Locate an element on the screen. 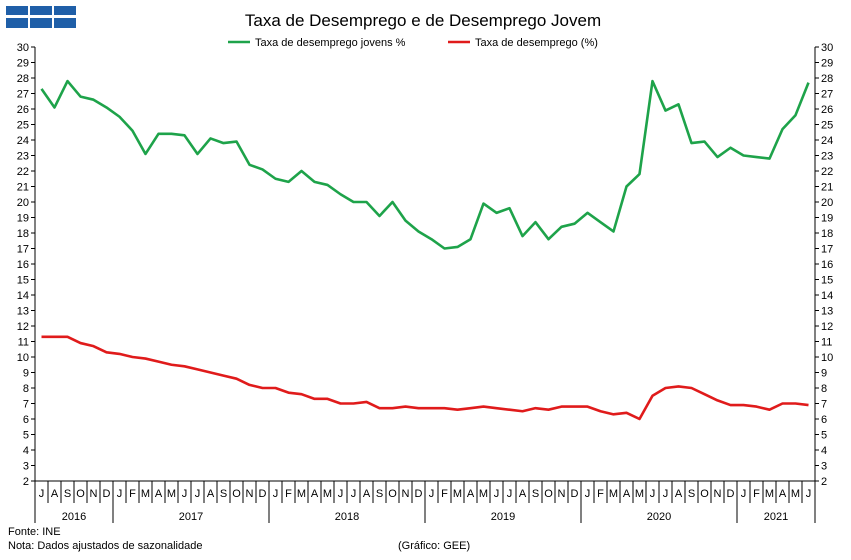  y-tick-label-left: 15 is located at coordinates (23, 281).